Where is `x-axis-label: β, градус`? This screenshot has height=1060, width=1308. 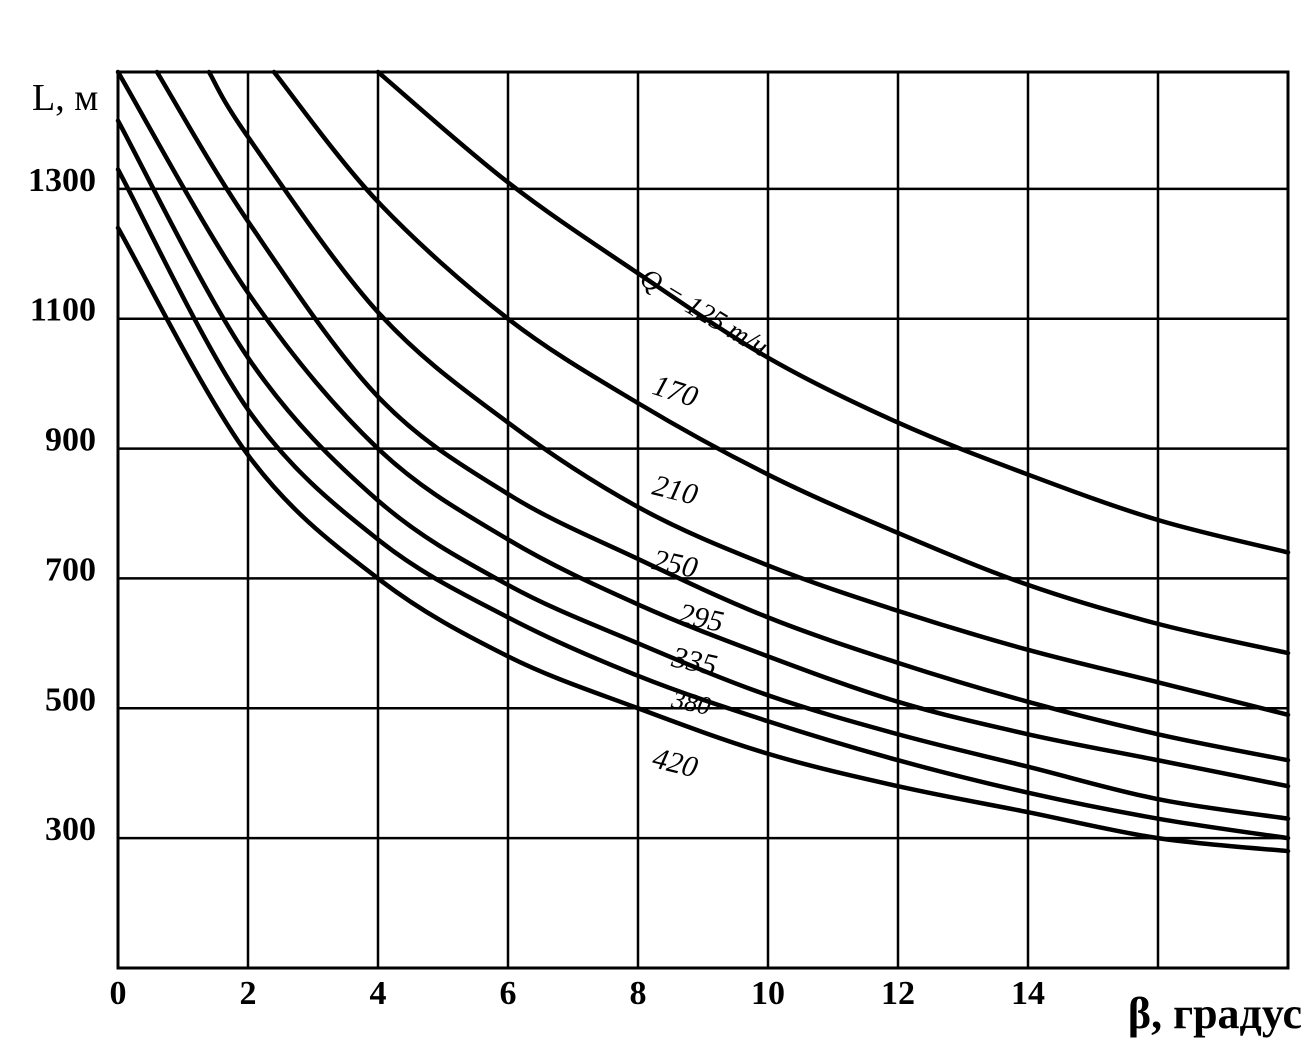
x-axis-label: β, градус is located at coordinates (1215, 1013).